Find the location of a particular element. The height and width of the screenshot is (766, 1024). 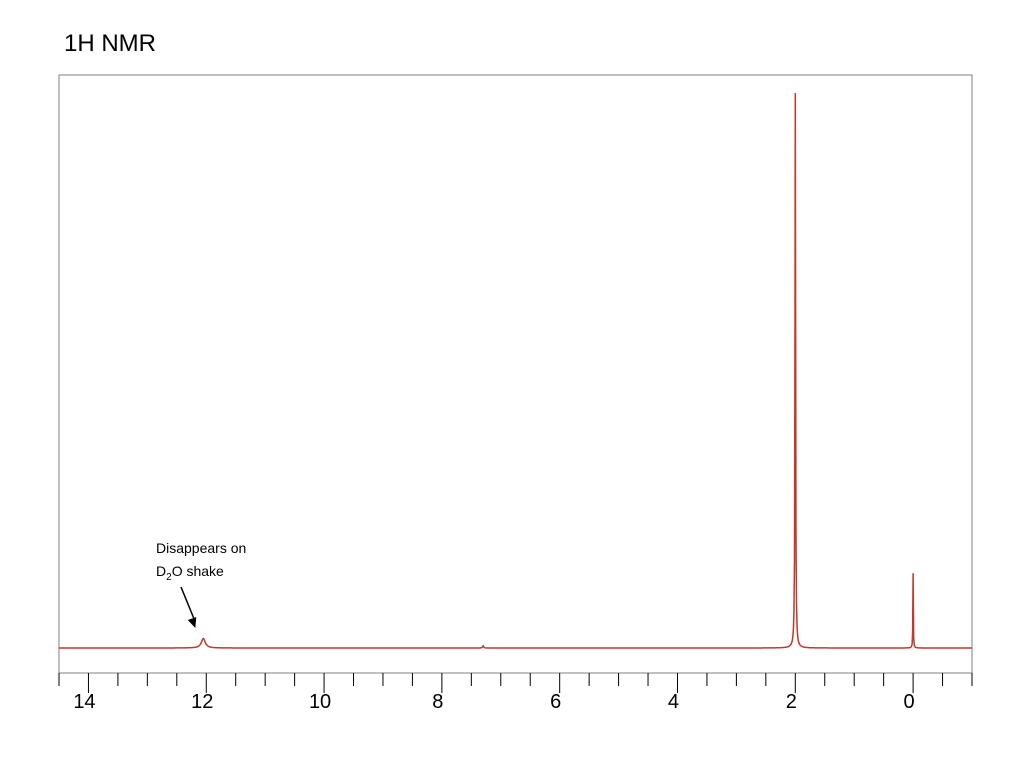

chart-title: 1H NMR is located at coordinates (110, 43).